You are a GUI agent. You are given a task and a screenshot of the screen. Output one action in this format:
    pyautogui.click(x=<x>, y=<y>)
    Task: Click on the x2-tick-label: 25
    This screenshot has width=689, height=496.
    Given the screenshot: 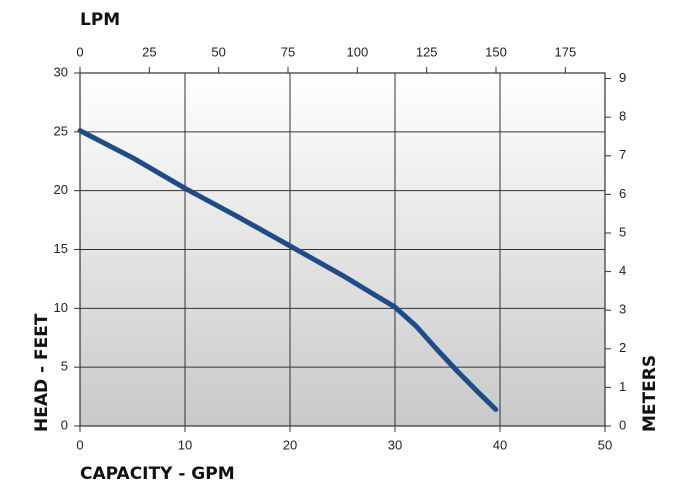 What is the action you would take?
    pyautogui.click(x=149, y=51)
    